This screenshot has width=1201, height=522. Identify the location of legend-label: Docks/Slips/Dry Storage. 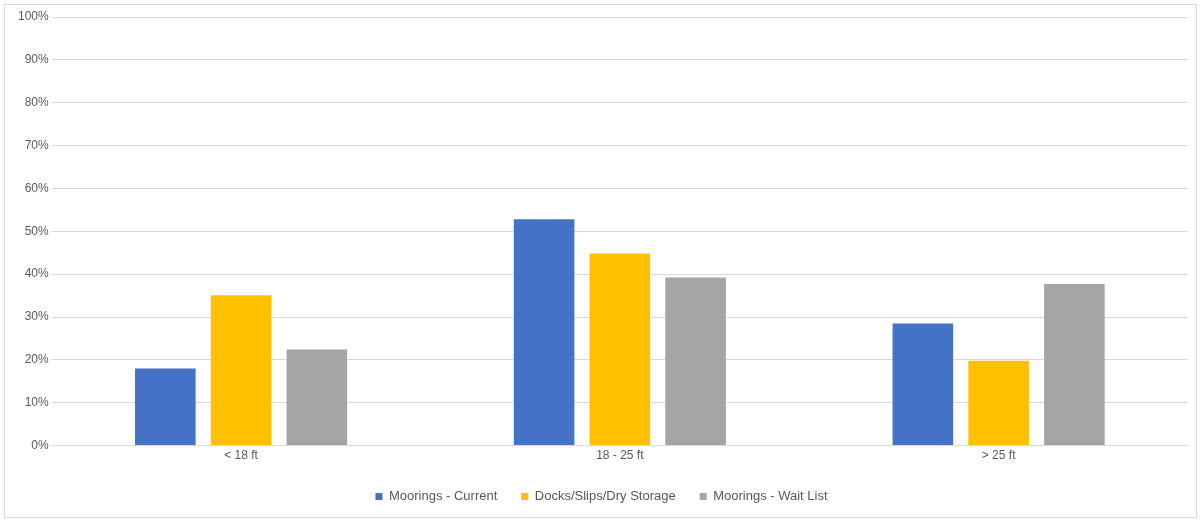
(605, 496).